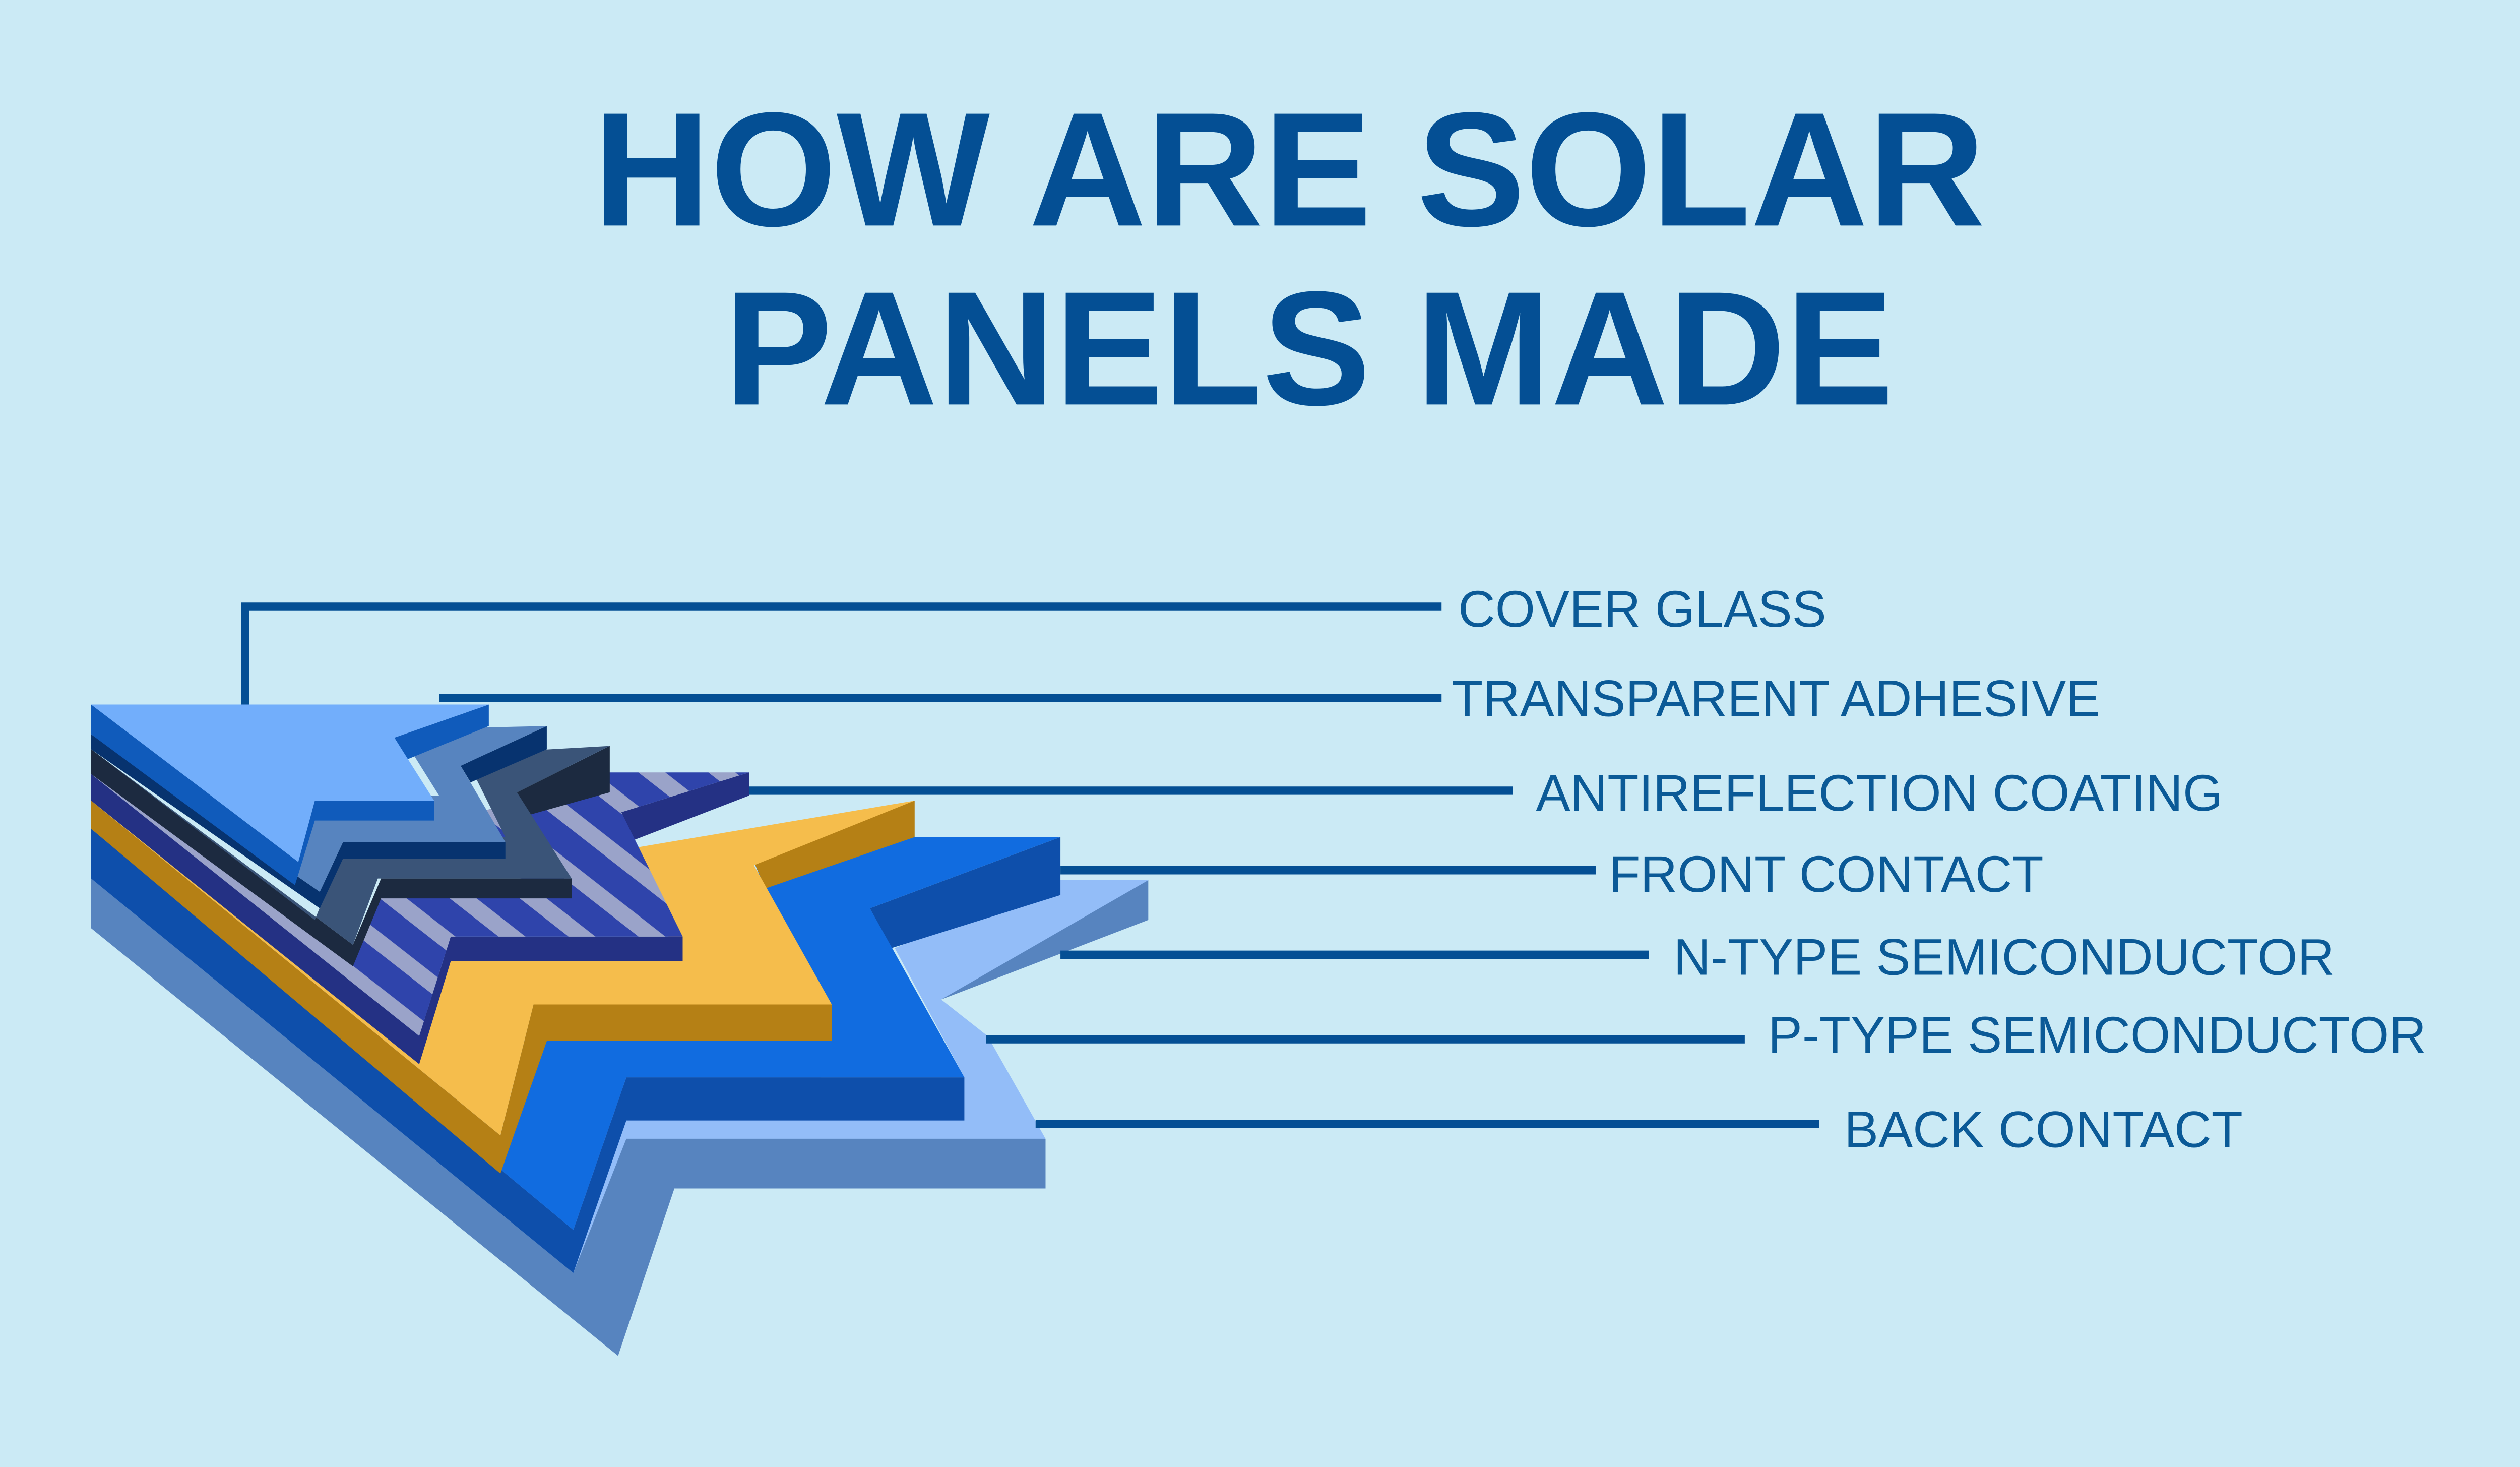  Describe the element at coordinates (2097, 1035) in the screenshot. I see `label-p-type-semiconductor: P-TYPE SEMICONDUCTOR` at that location.